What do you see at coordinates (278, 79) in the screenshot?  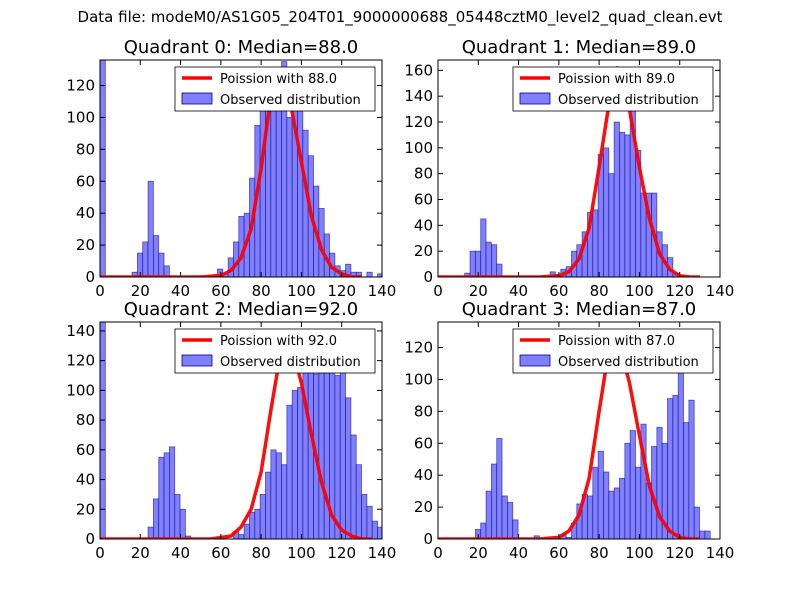 I see `legend-line-label: Poission with 88.0` at bounding box center [278, 79].